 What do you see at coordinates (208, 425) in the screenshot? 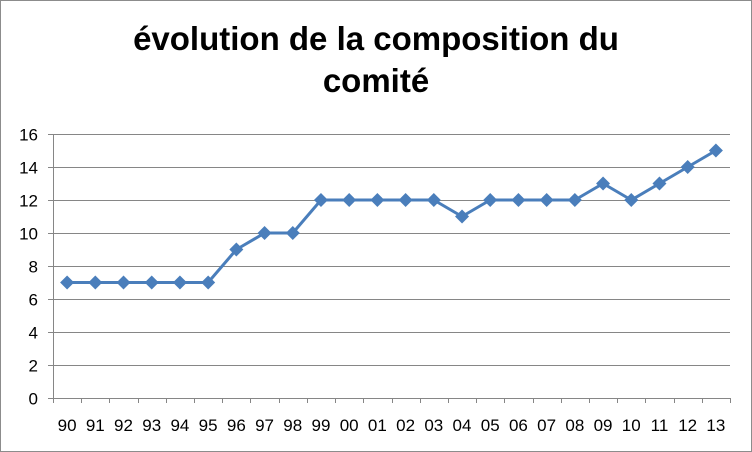
I see `x-tick-label: 95` at bounding box center [208, 425].